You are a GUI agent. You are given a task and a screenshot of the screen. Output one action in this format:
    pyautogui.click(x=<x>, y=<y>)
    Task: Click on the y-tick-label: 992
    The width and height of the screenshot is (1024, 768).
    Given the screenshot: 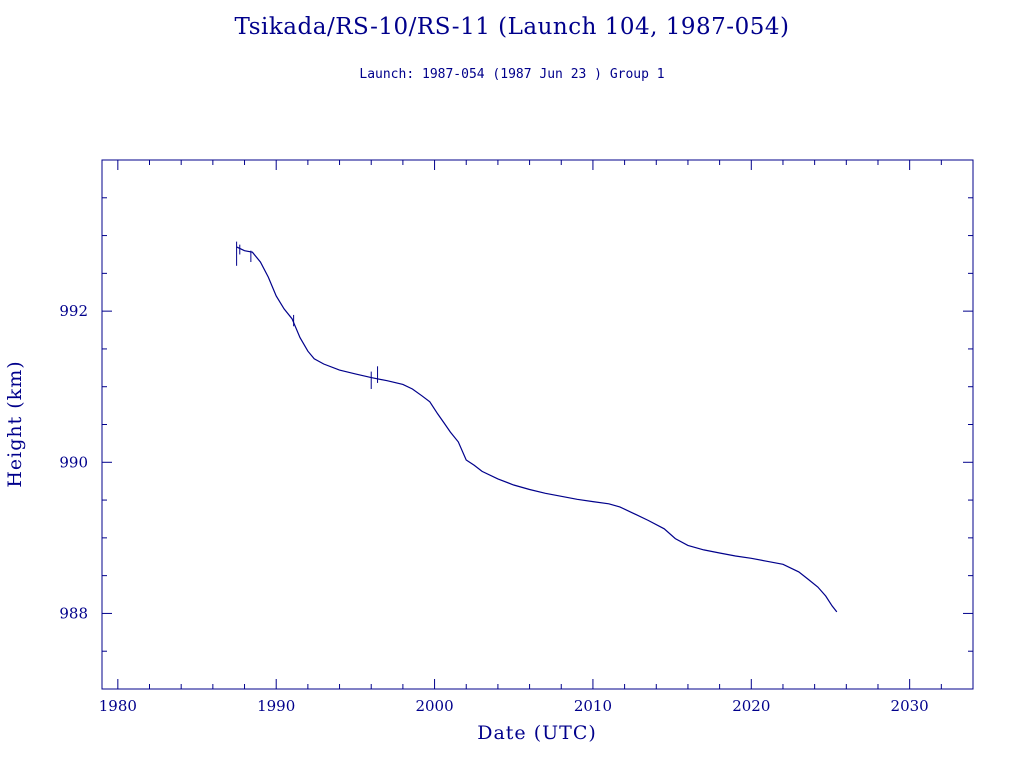 What is the action you would take?
    pyautogui.click(x=73, y=311)
    